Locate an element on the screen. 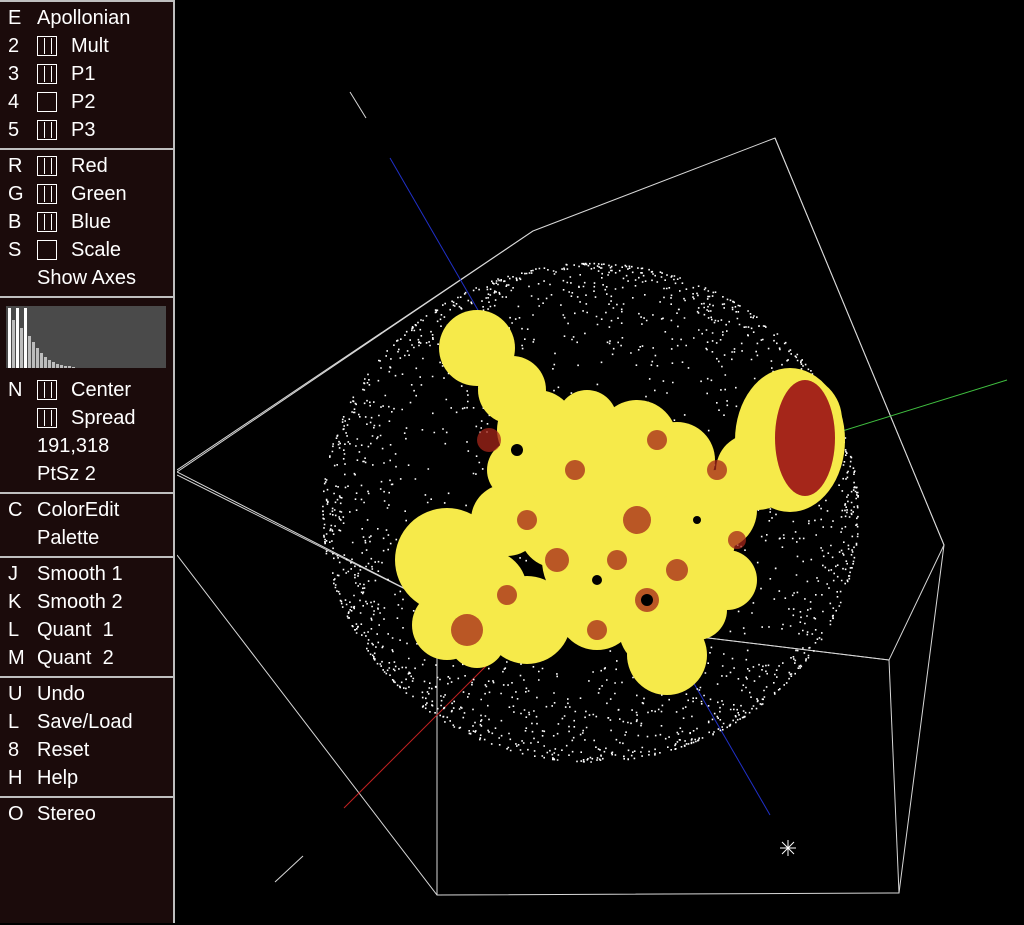 The height and width of the screenshot is (925, 1024). shortcut-key: H is located at coordinates (15, 777).